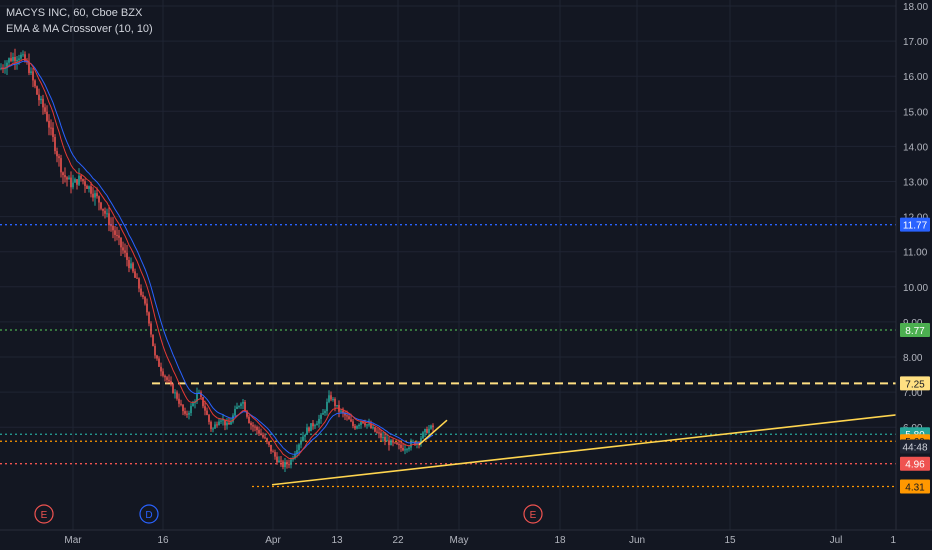  What do you see at coordinates (915, 224) in the screenshot?
I see `price-label-11.77: 11.77` at bounding box center [915, 224].